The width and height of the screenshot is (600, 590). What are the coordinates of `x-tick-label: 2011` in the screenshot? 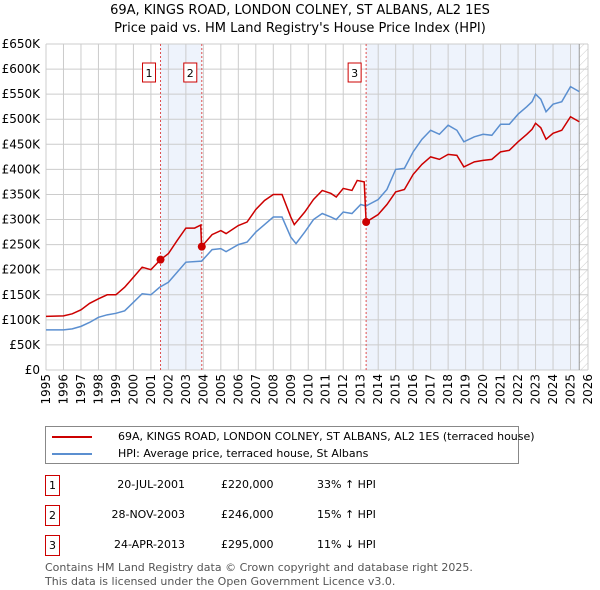 It's located at (326, 389).